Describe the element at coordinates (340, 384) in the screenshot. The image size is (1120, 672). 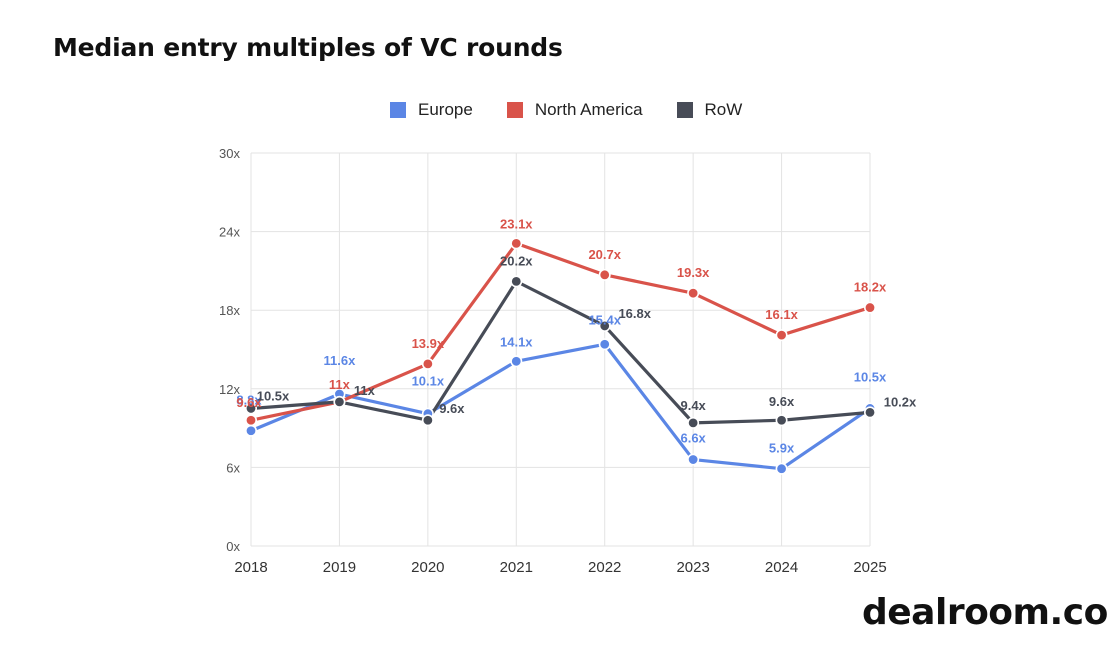
I see `data-label-north-america: 11x` at that location.